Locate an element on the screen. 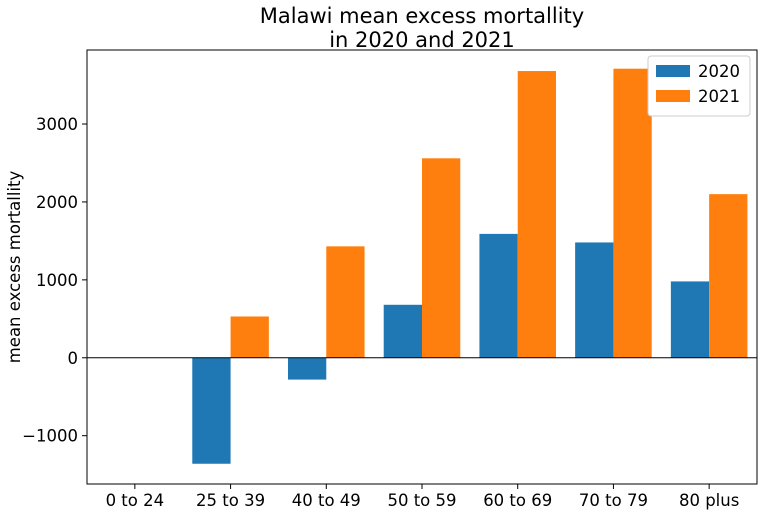 This screenshot has width=763, height=514. y-axis-label: mean excess mortallity is located at coordinates (14, 266).